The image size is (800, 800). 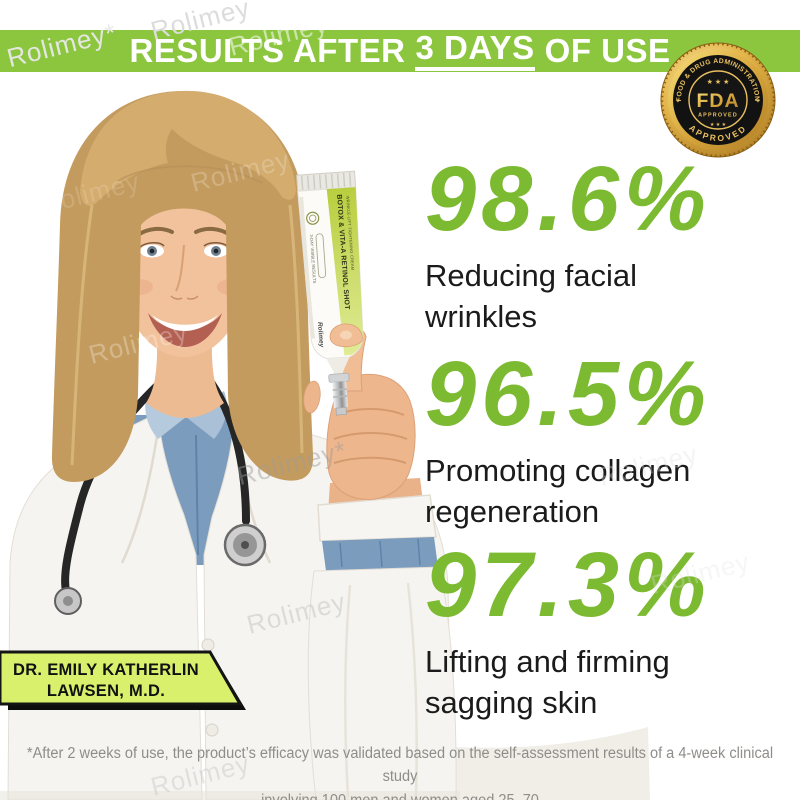 What do you see at coordinates (185, 375) in the screenshot?
I see `neck` at bounding box center [185, 375].